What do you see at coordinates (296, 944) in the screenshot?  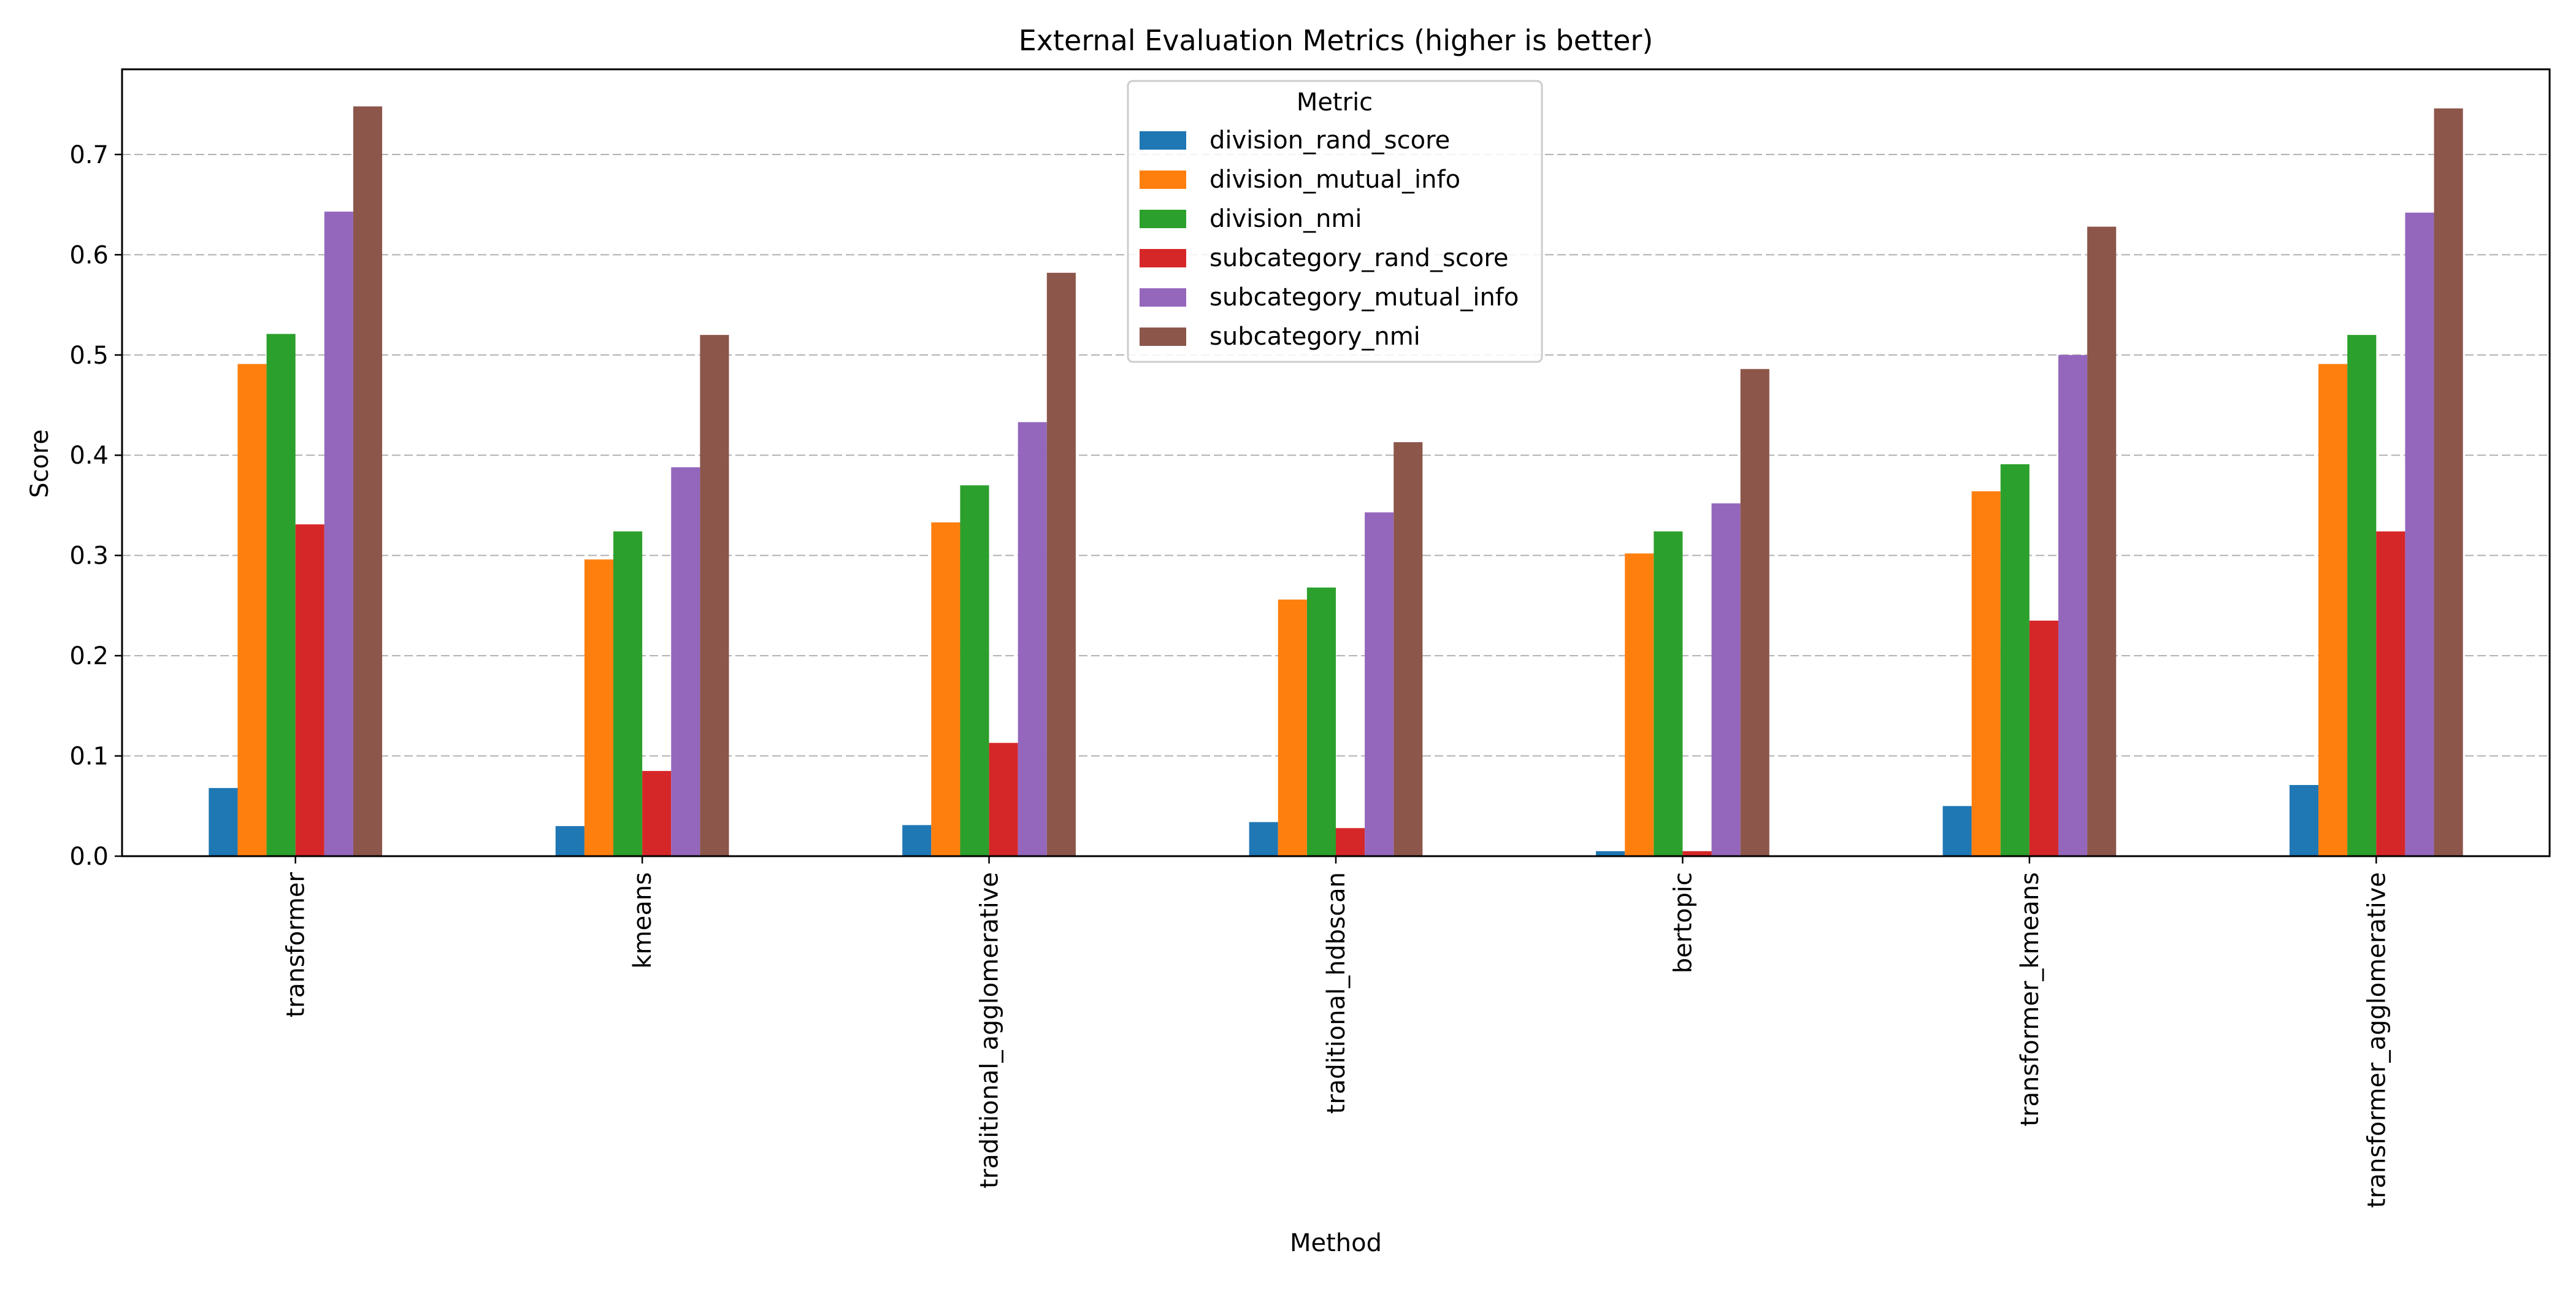 I see `x-tick-label: transformer` at bounding box center [296, 944].